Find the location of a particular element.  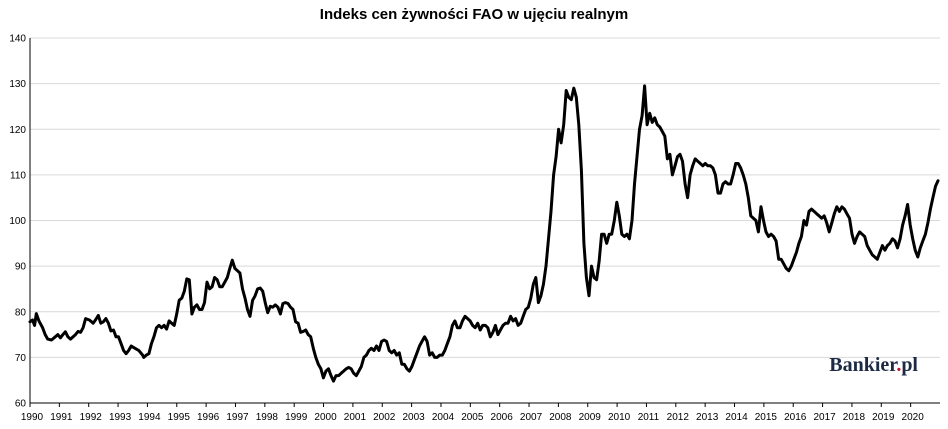

bankier-logo: Bankier.pl is located at coordinates (873, 365).